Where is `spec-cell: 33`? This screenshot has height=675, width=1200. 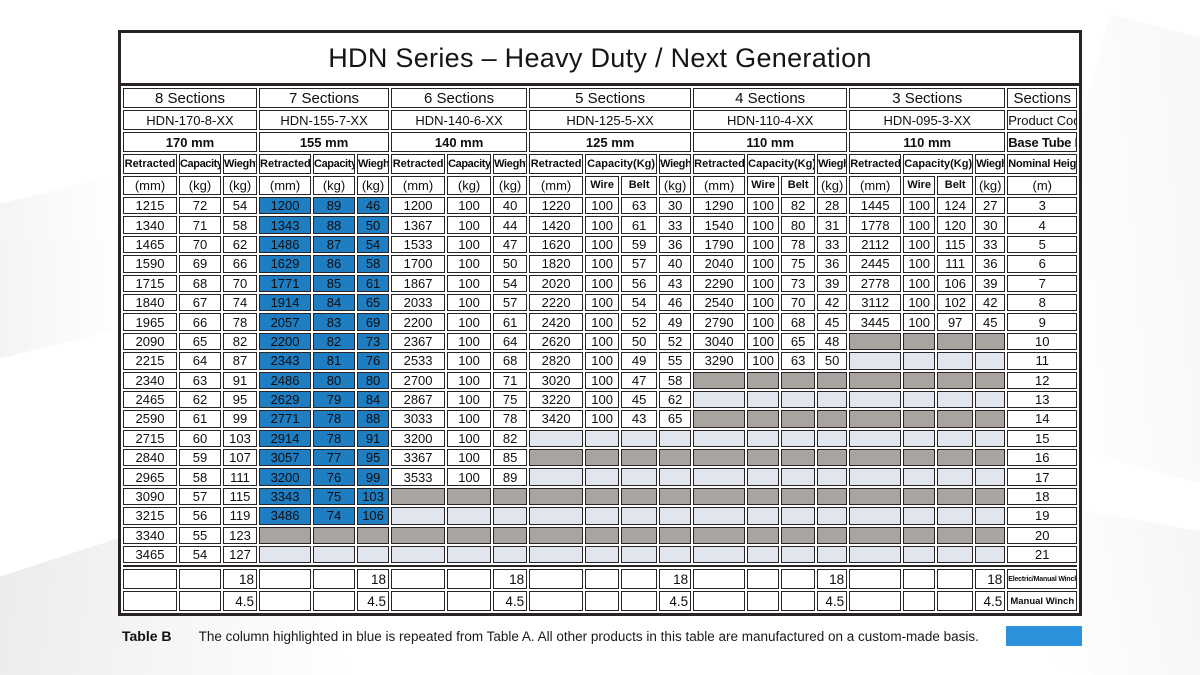 spec-cell: 33 is located at coordinates (990, 244).